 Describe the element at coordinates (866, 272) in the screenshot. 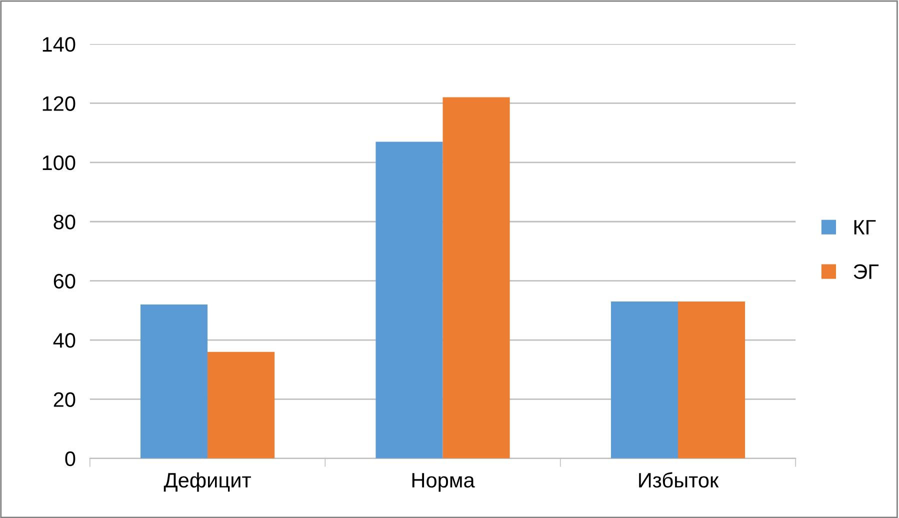

I see `legend-label: ЭГ` at that location.